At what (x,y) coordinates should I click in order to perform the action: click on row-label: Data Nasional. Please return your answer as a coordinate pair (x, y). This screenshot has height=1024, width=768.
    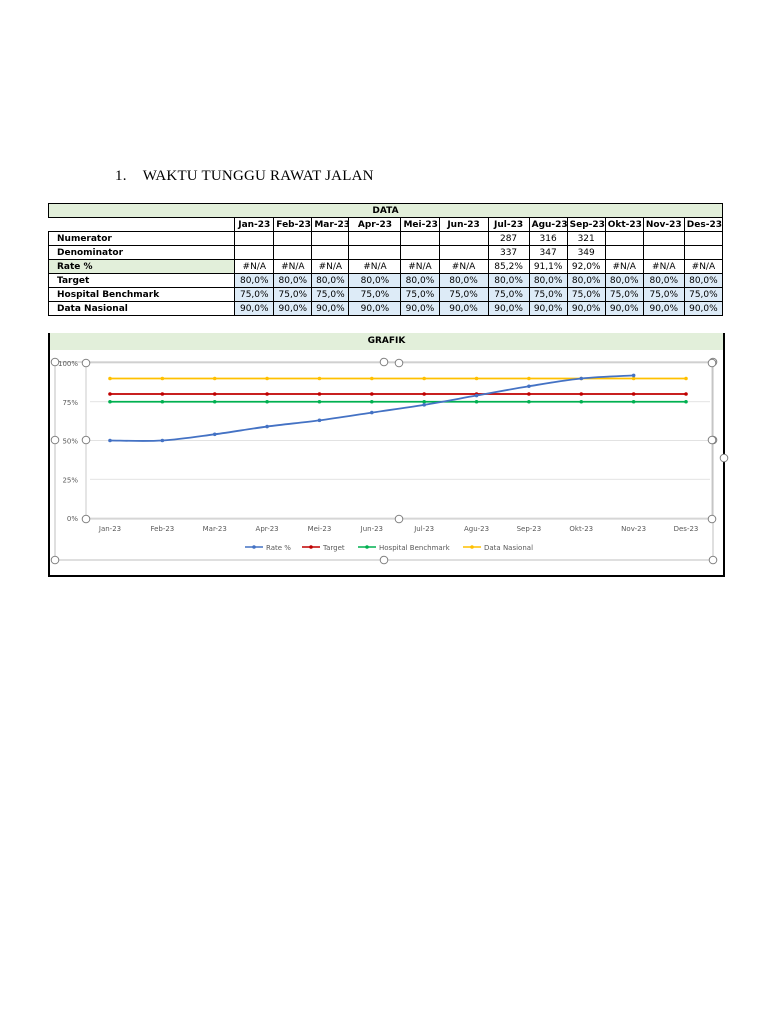
    Looking at the image, I should click on (141, 308).